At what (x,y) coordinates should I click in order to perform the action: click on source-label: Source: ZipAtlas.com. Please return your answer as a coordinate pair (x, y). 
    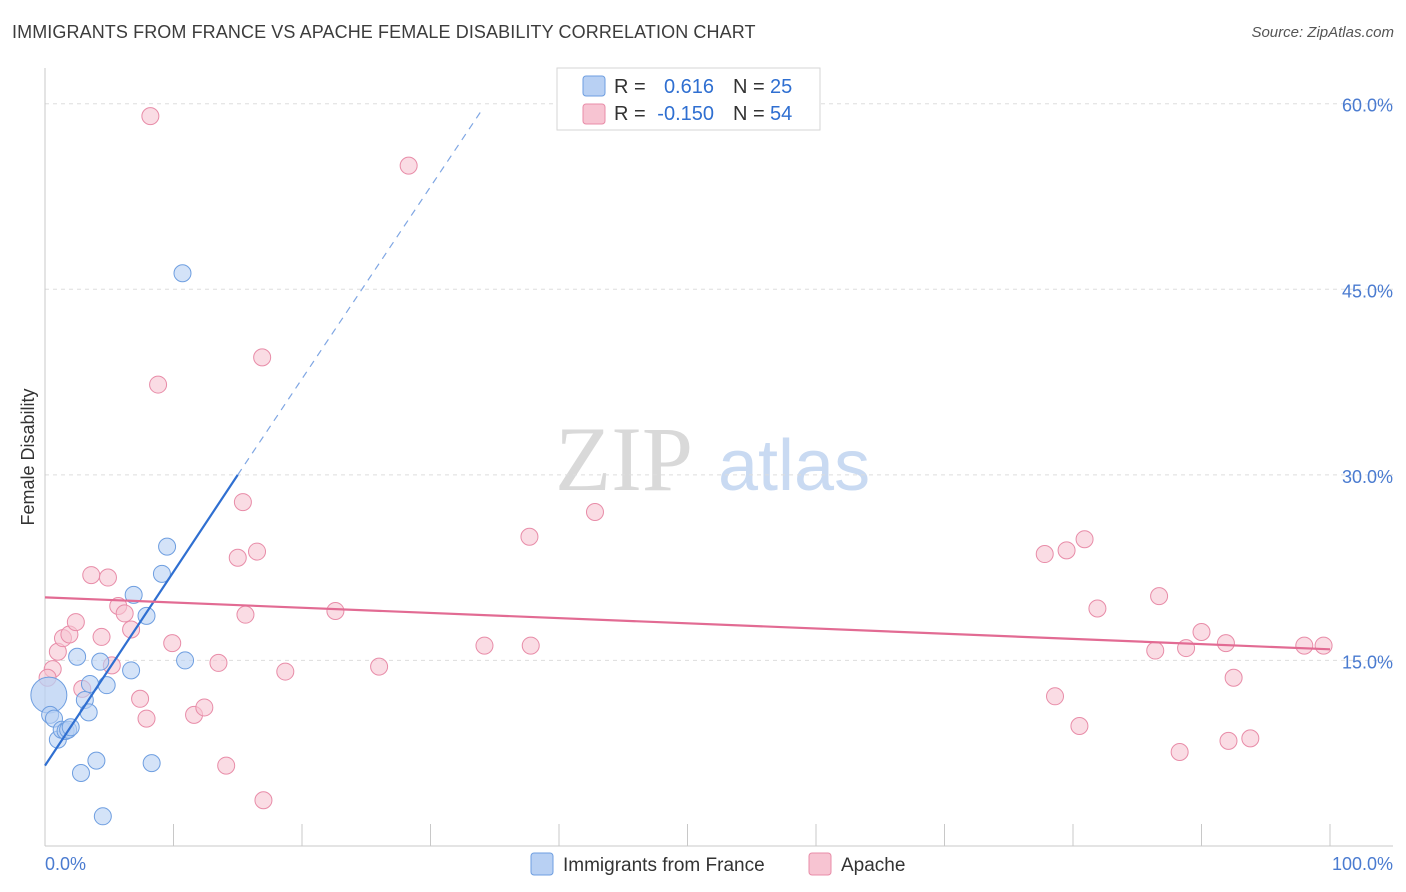
    Looking at the image, I should click on (1322, 32).